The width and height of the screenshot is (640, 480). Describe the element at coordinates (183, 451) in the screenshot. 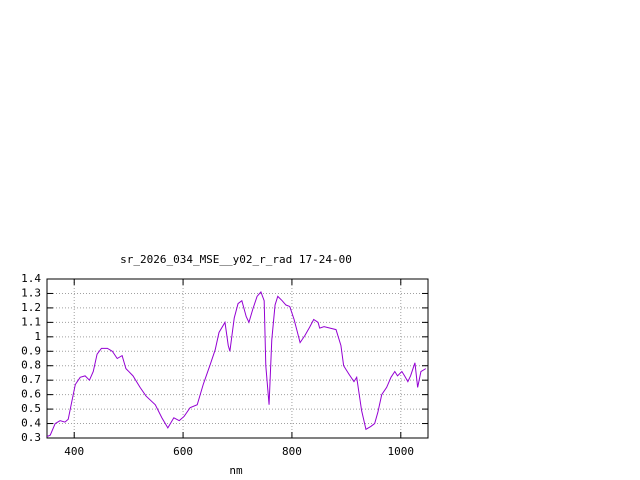

I see `x-tick-label: 600` at that location.